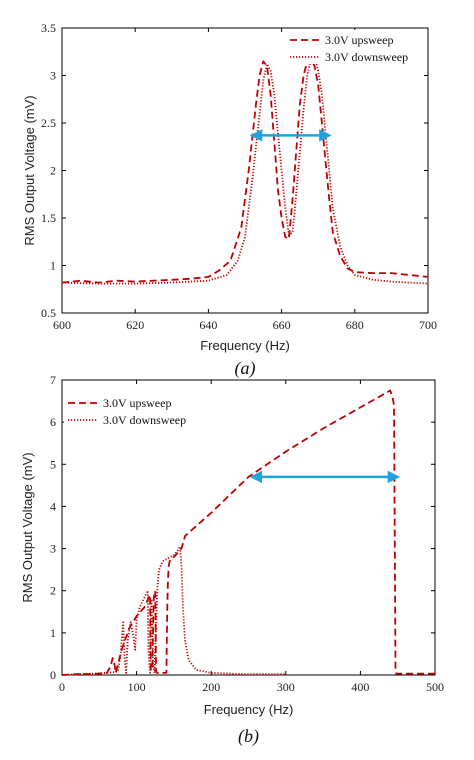 The height and width of the screenshot is (760, 474). Describe the element at coordinates (211, 687) in the screenshot. I see `x-tick-label: 200` at that location.